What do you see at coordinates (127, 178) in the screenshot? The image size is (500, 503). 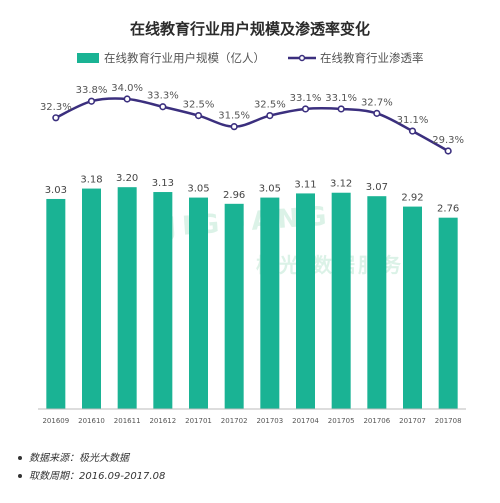 I see `bar-value-label: 3.20` at bounding box center [127, 178].